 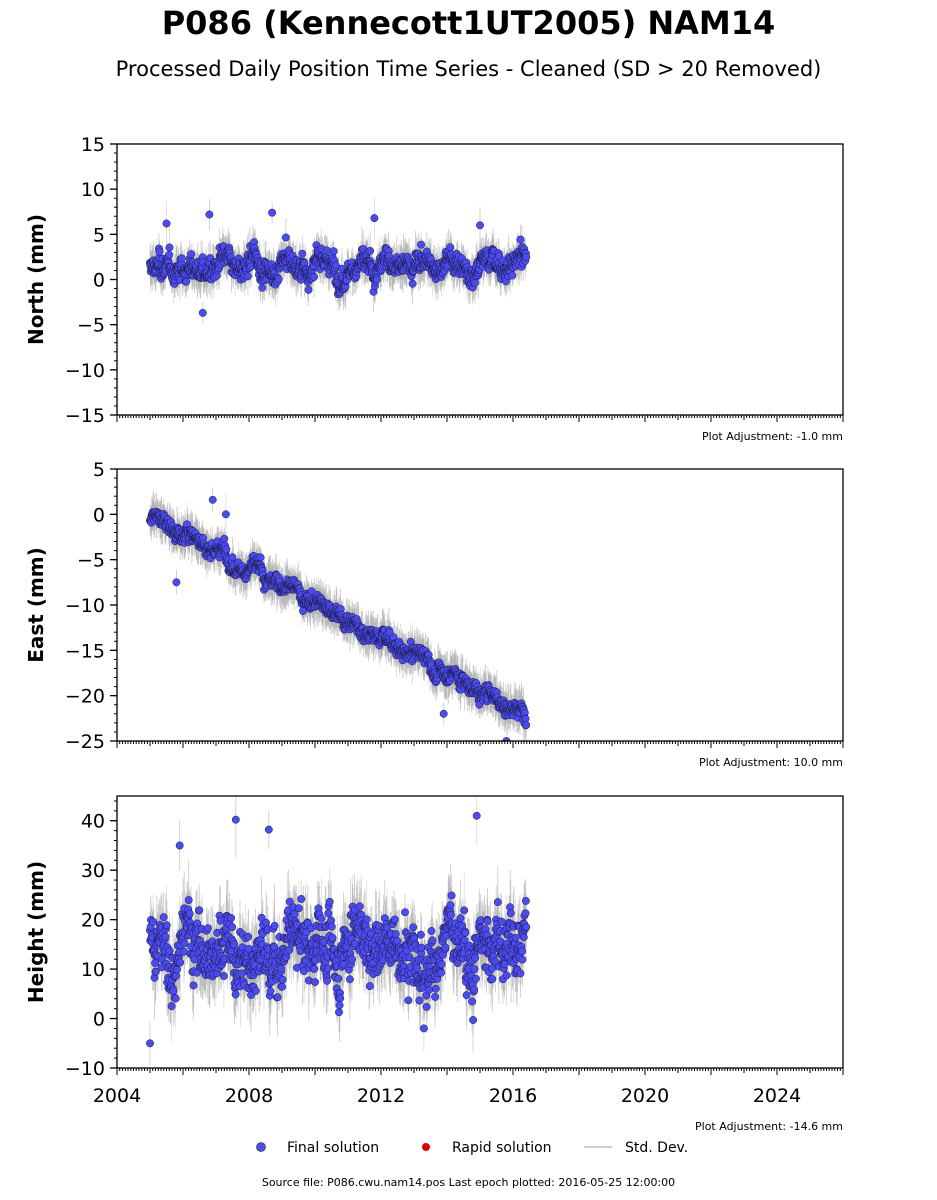 I want to click on north-series-final, so click(x=338, y=260).